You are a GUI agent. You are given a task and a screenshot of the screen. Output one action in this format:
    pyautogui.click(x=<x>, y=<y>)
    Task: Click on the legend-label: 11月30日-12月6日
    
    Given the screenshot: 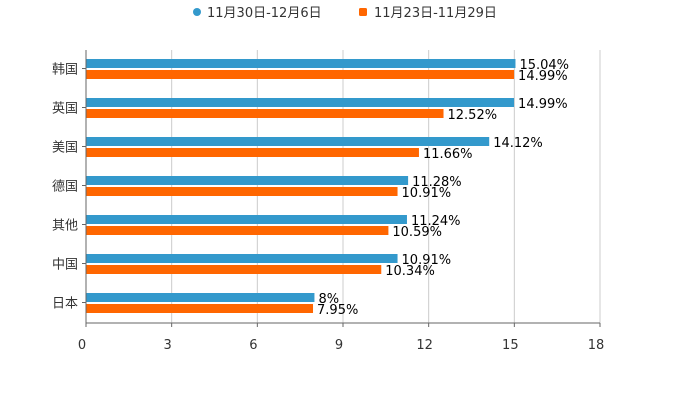 What is the action you would take?
    pyautogui.click(x=264, y=13)
    